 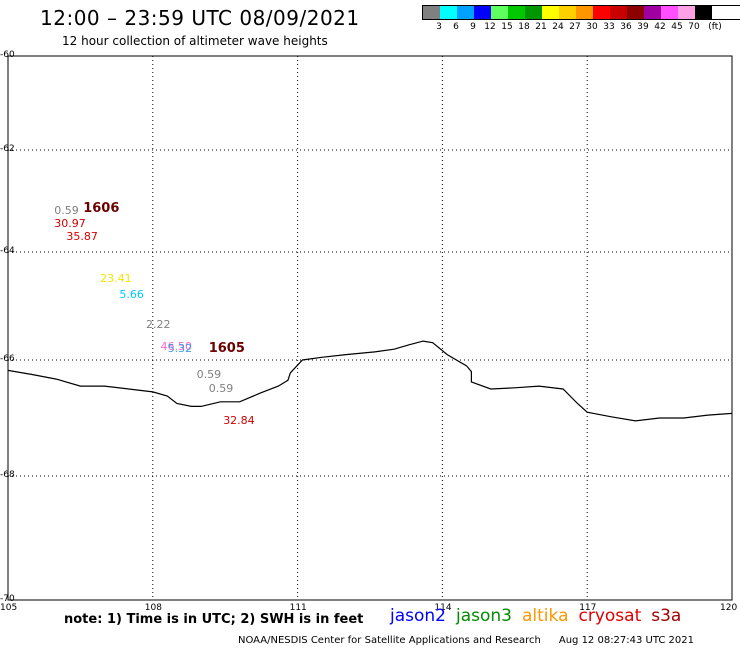 What do you see at coordinates (131, 295) in the screenshot?
I see `wave-height-value: 5.66` at bounding box center [131, 295].